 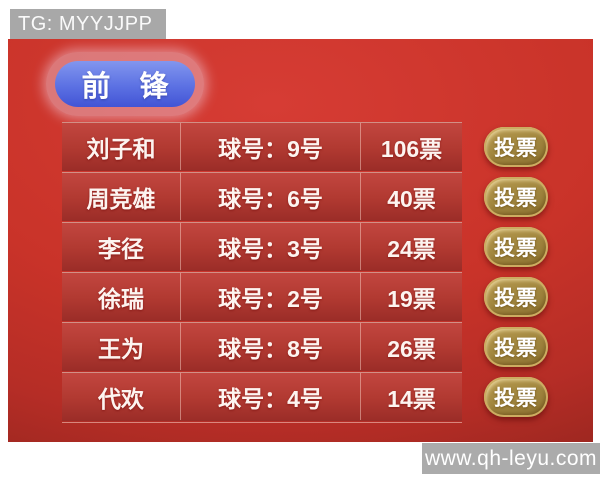 What do you see at coordinates (271, 346) in the screenshot?
I see `player-ball-number: 球号：8号` at bounding box center [271, 346].